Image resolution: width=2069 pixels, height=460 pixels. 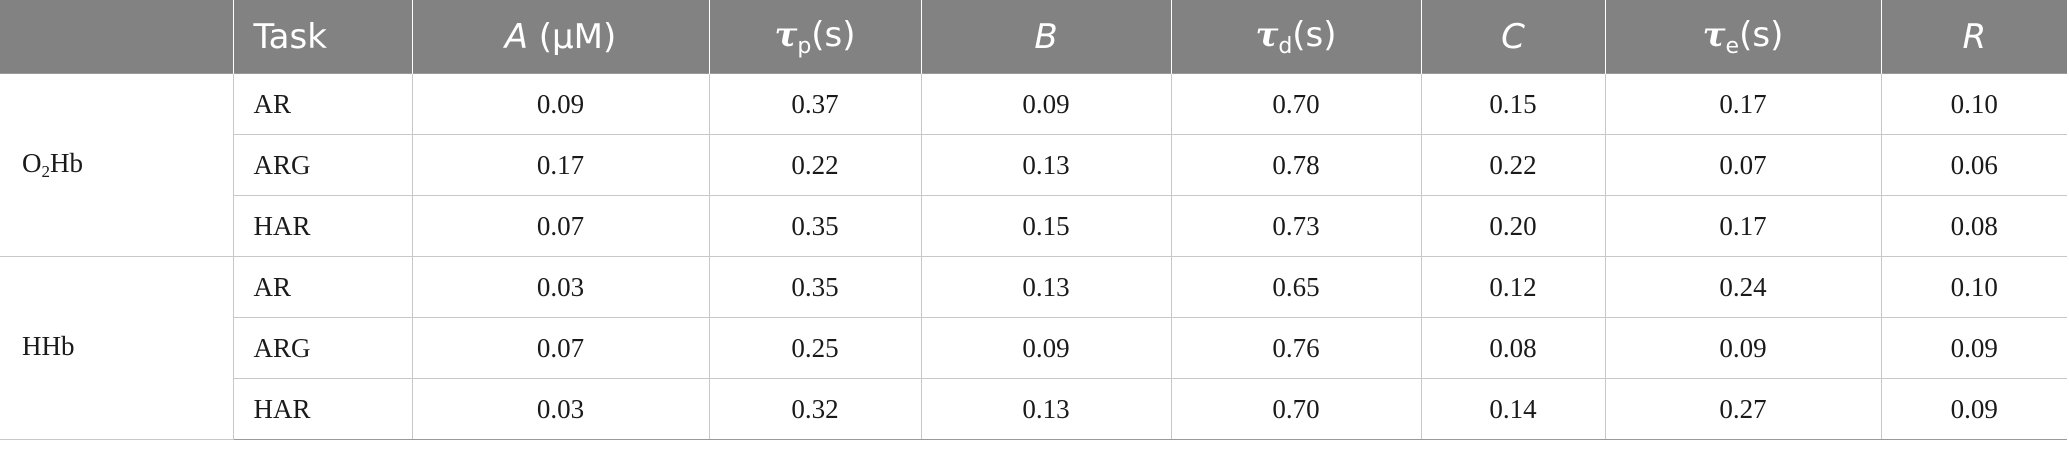 What do you see at coordinates (572, 36) in the screenshot?
I see `header-a-unit: (μM)` at bounding box center [572, 36].